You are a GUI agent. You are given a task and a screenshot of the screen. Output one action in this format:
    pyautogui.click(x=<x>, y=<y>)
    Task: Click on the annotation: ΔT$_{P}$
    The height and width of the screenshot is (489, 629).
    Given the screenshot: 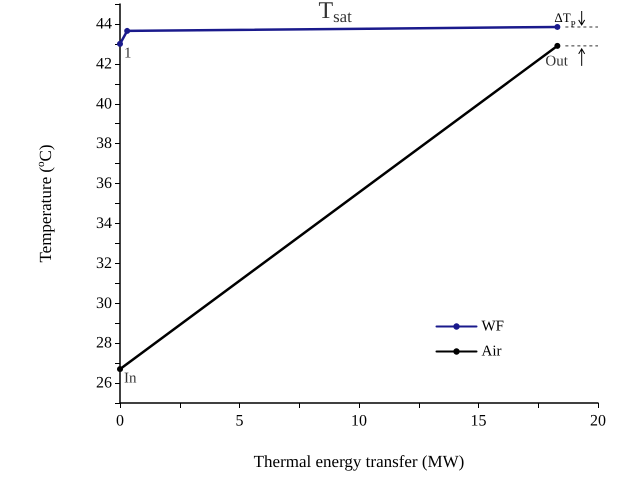 What is the action you would take?
    pyautogui.click(x=565, y=19)
    